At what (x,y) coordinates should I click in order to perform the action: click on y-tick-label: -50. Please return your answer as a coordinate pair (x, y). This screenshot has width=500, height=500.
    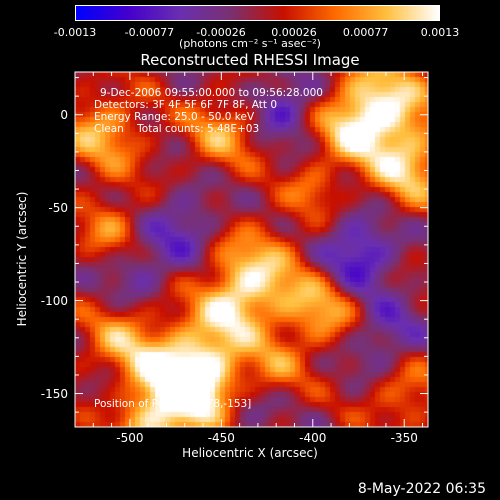
    Looking at the image, I should click on (58, 207).